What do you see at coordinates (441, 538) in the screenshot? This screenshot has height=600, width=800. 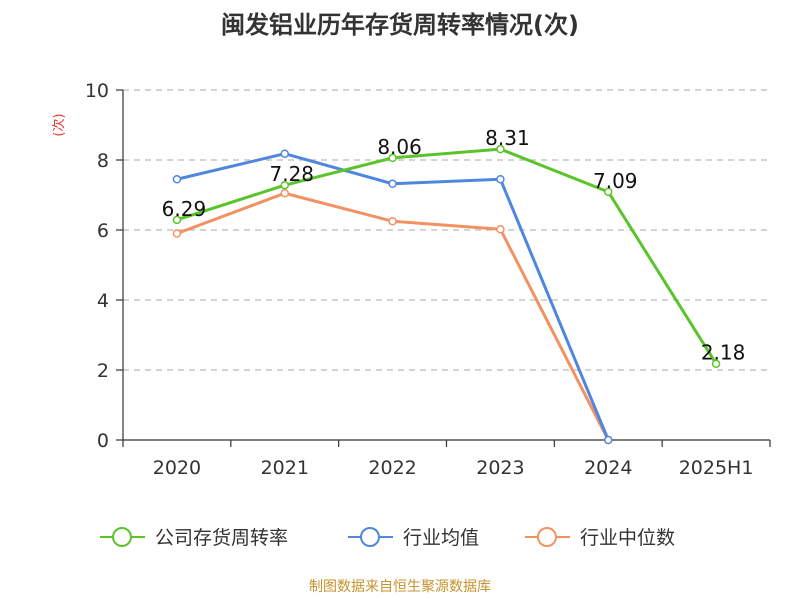 I see `legend-label: 行业均值` at bounding box center [441, 538].